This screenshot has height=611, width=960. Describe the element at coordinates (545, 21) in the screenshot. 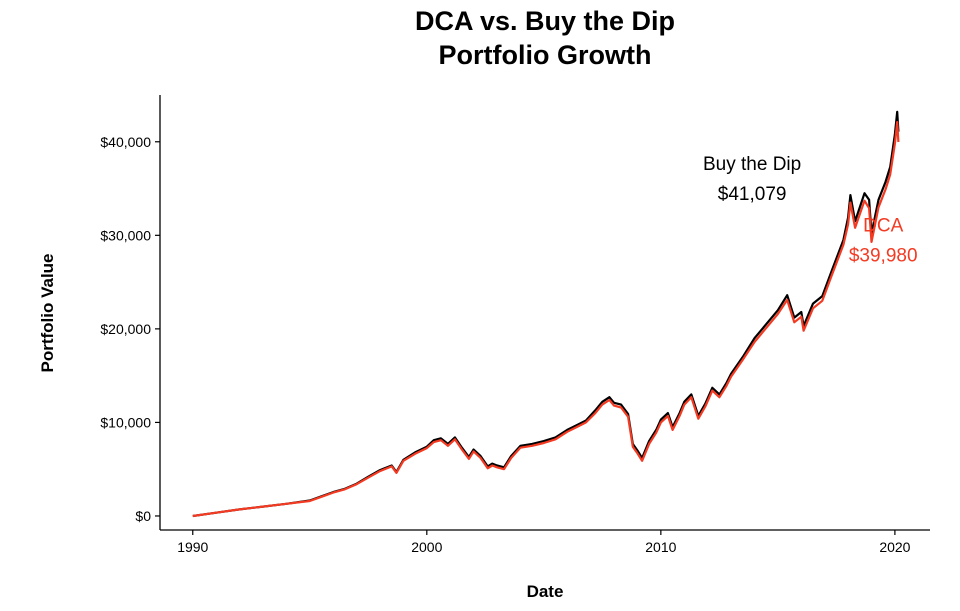

I see `chart-title-line-1: DCA vs. Buy the Dip` at that location.